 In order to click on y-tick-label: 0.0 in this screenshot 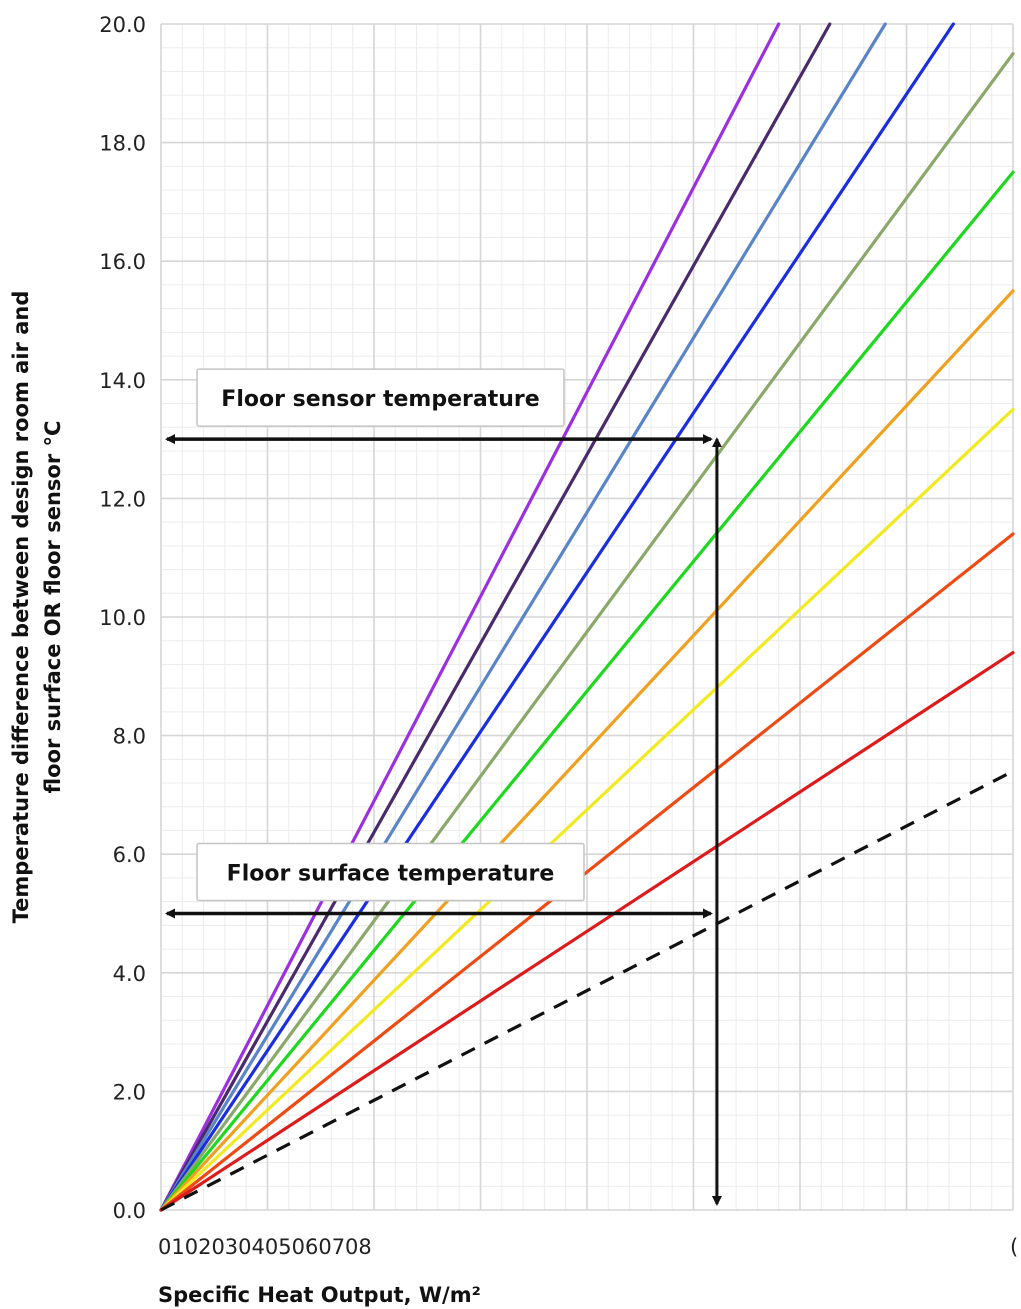, I will do `click(129, 1211)`.